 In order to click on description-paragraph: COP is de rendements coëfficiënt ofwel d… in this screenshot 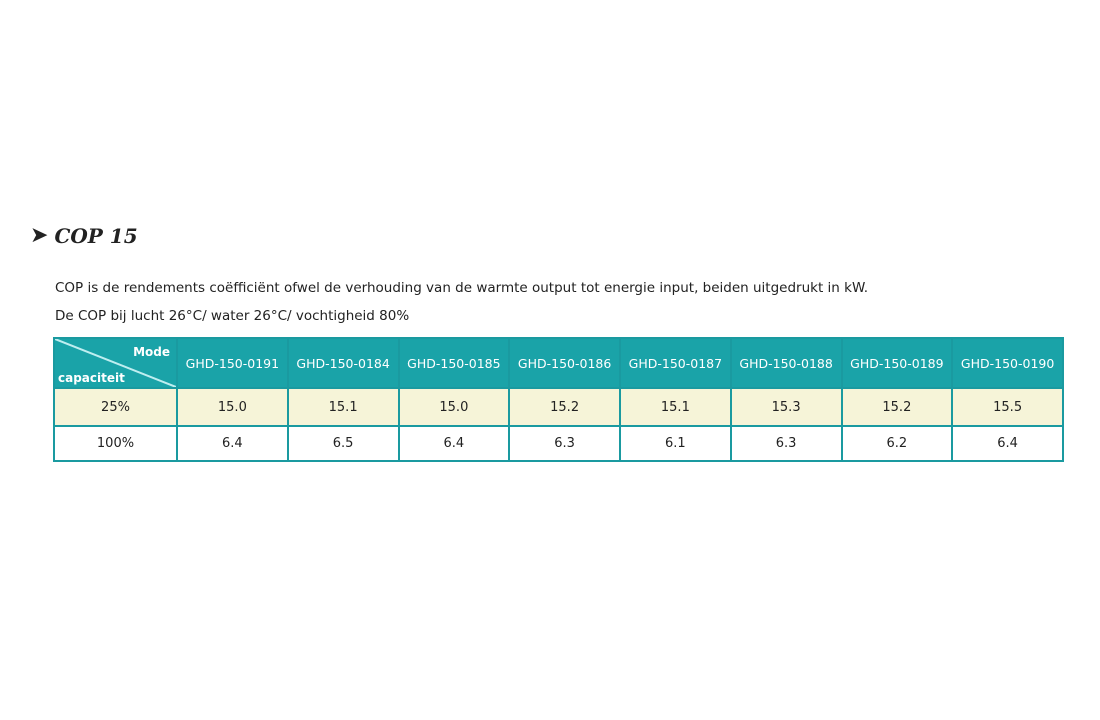, I will do `click(462, 288)`.